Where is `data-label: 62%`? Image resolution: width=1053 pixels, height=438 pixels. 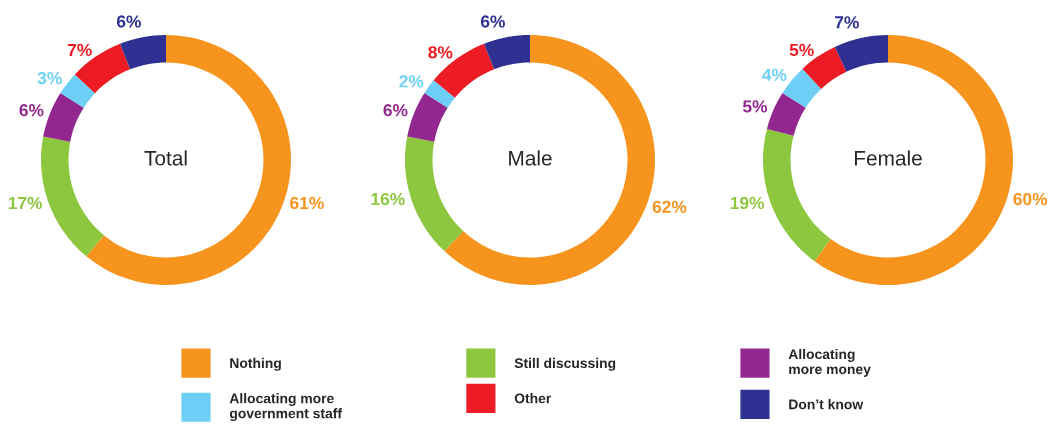
data-label: 62% is located at coordinates (669, 206).